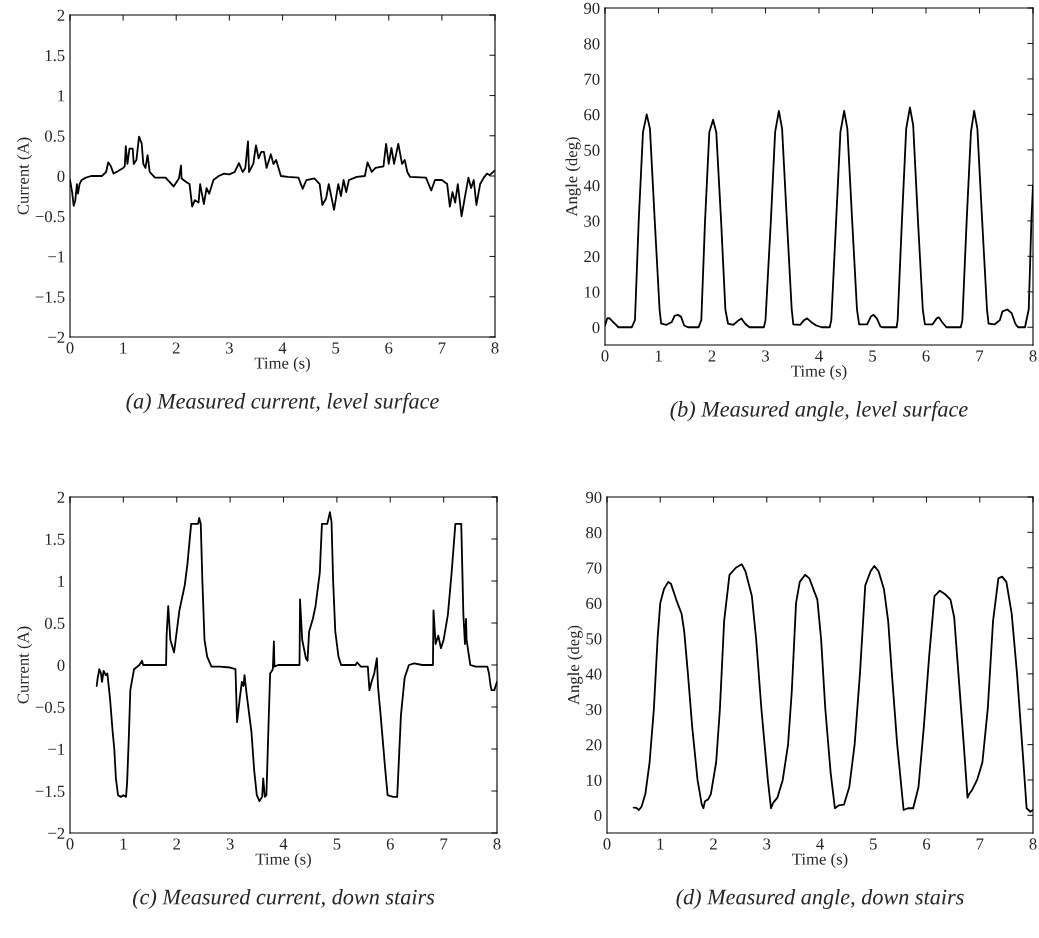 The image size is (1039, 938). Describe the element at coordinates (283, 899) in the screenshot. I see `text: (c) Measured current, down stairs` at that location.